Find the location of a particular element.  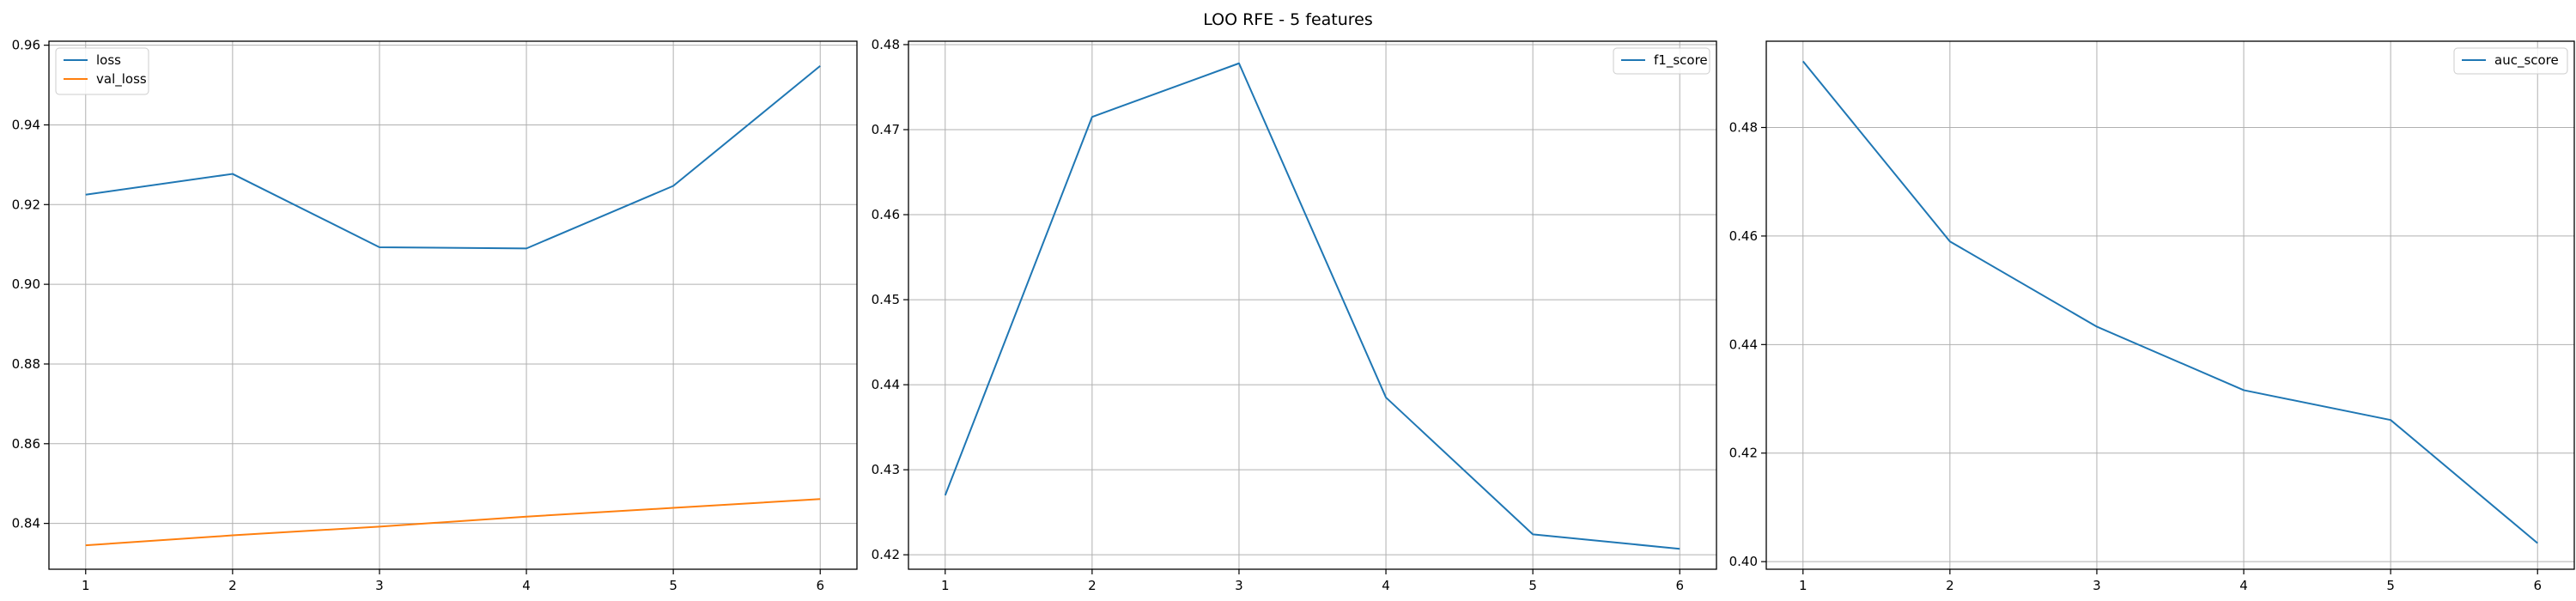

y-tick-label: 0.84 is located at coordinates (26, 523).